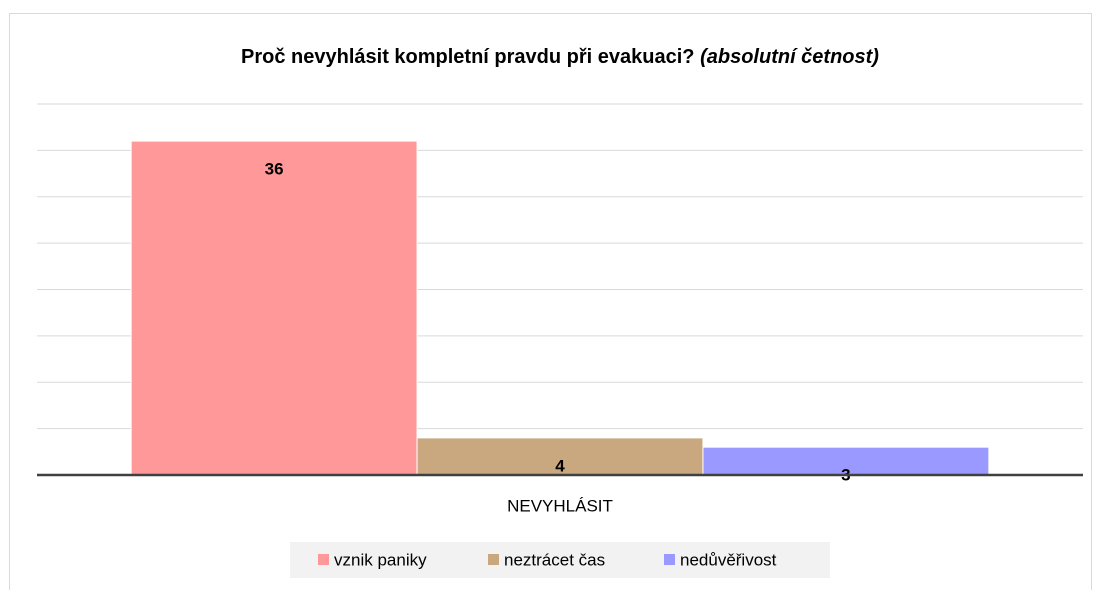 This screenshot has height=590, width=1101. Describe the element at coordinates (789, 57) in the screenshot. I see `title-suffix: (absolutní četnost)` at that location.